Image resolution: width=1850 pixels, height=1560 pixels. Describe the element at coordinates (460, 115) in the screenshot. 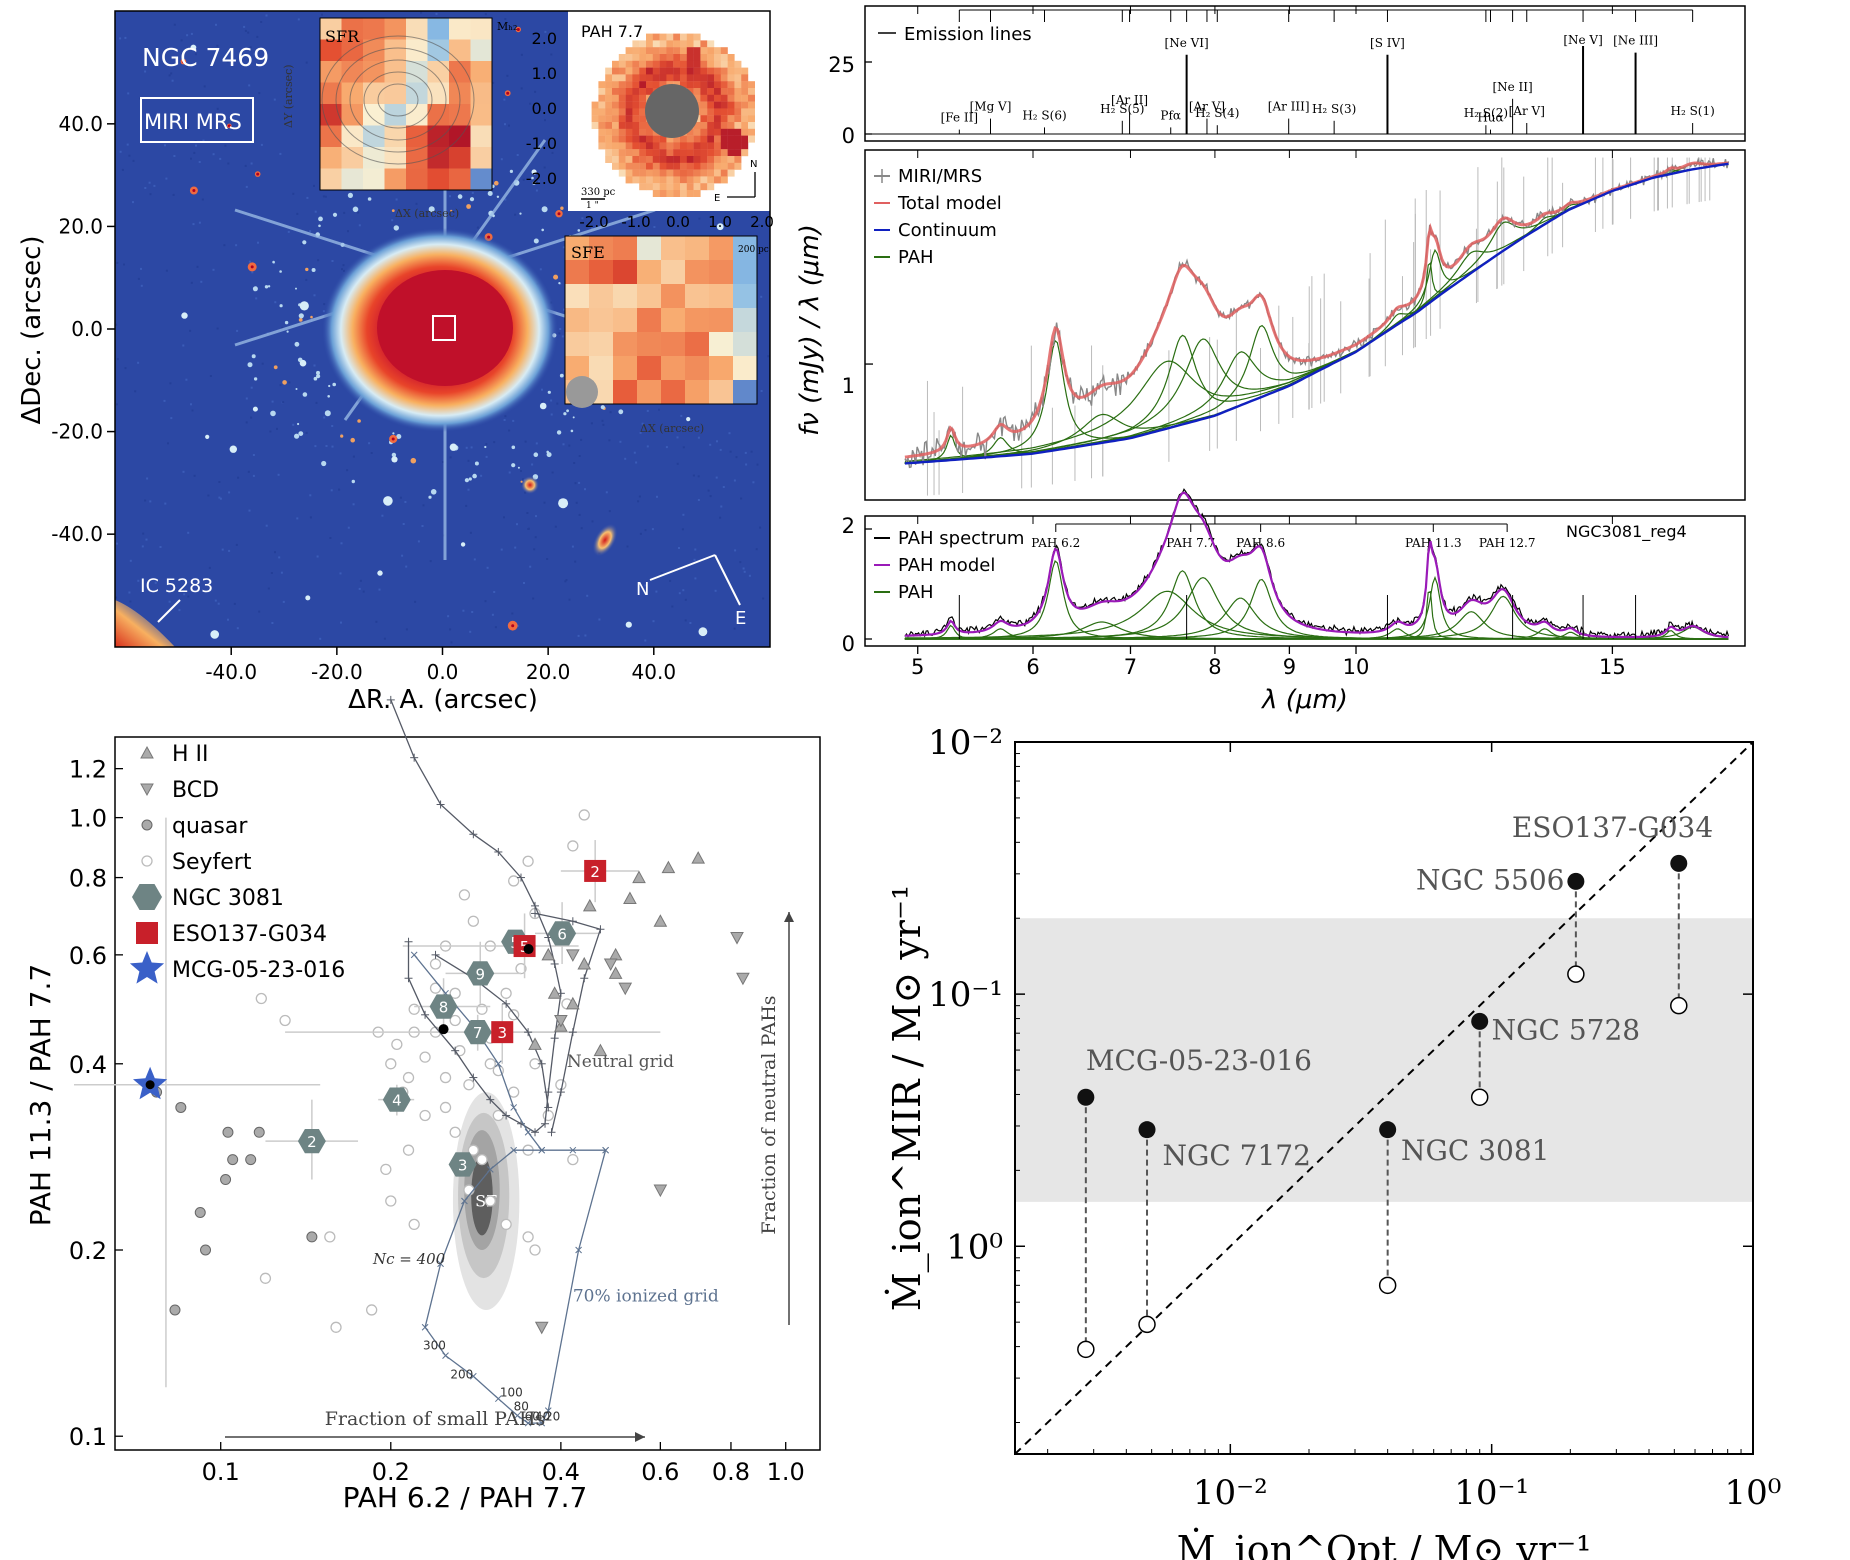

I see `sfr-pixel` at that location.